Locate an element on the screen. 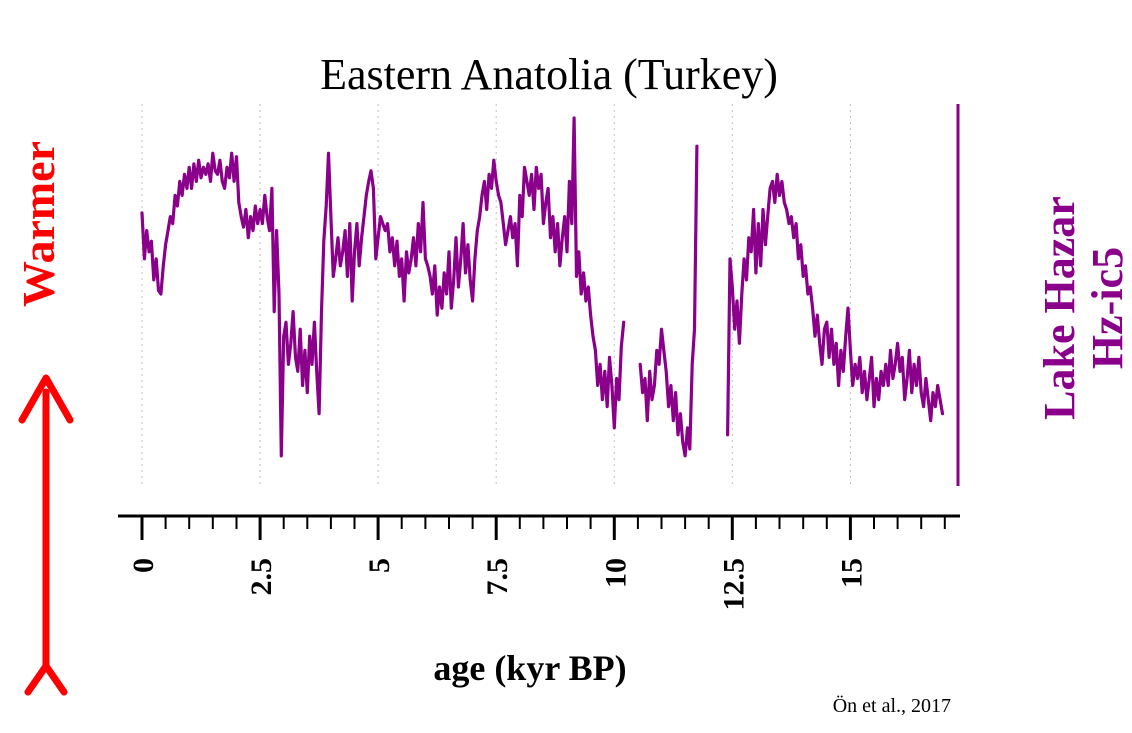  series-label-line-2: Hz-ic5 is located at coordinates (1107, 308).